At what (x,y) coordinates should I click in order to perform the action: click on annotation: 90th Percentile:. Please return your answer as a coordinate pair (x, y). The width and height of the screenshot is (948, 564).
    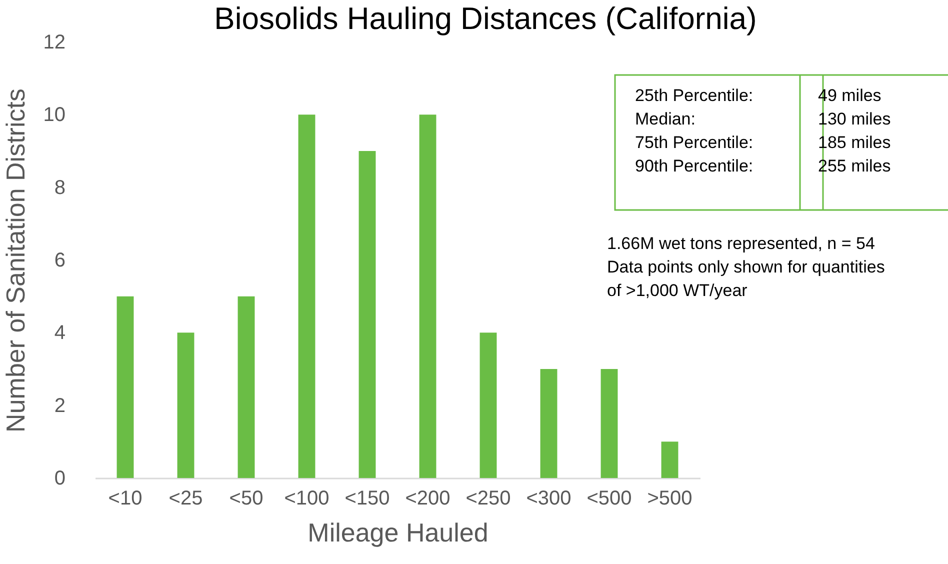
    Looking at the image, I should click on (694, 166).